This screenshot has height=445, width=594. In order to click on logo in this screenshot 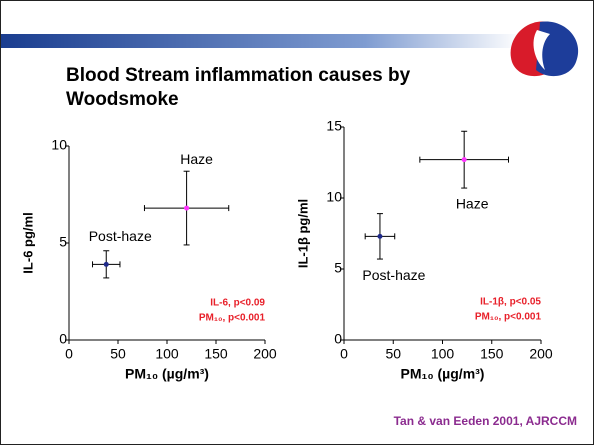, I will do `click(544, 49)`.